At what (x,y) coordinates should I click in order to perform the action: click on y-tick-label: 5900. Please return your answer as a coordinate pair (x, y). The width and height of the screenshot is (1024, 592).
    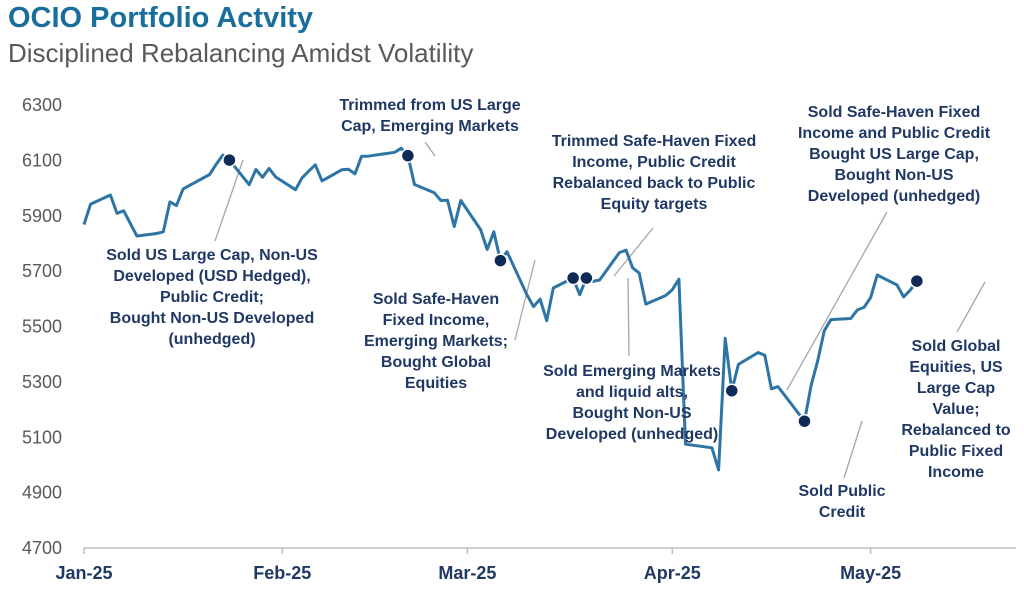
    Looking at the image, I should click on (42, 216).